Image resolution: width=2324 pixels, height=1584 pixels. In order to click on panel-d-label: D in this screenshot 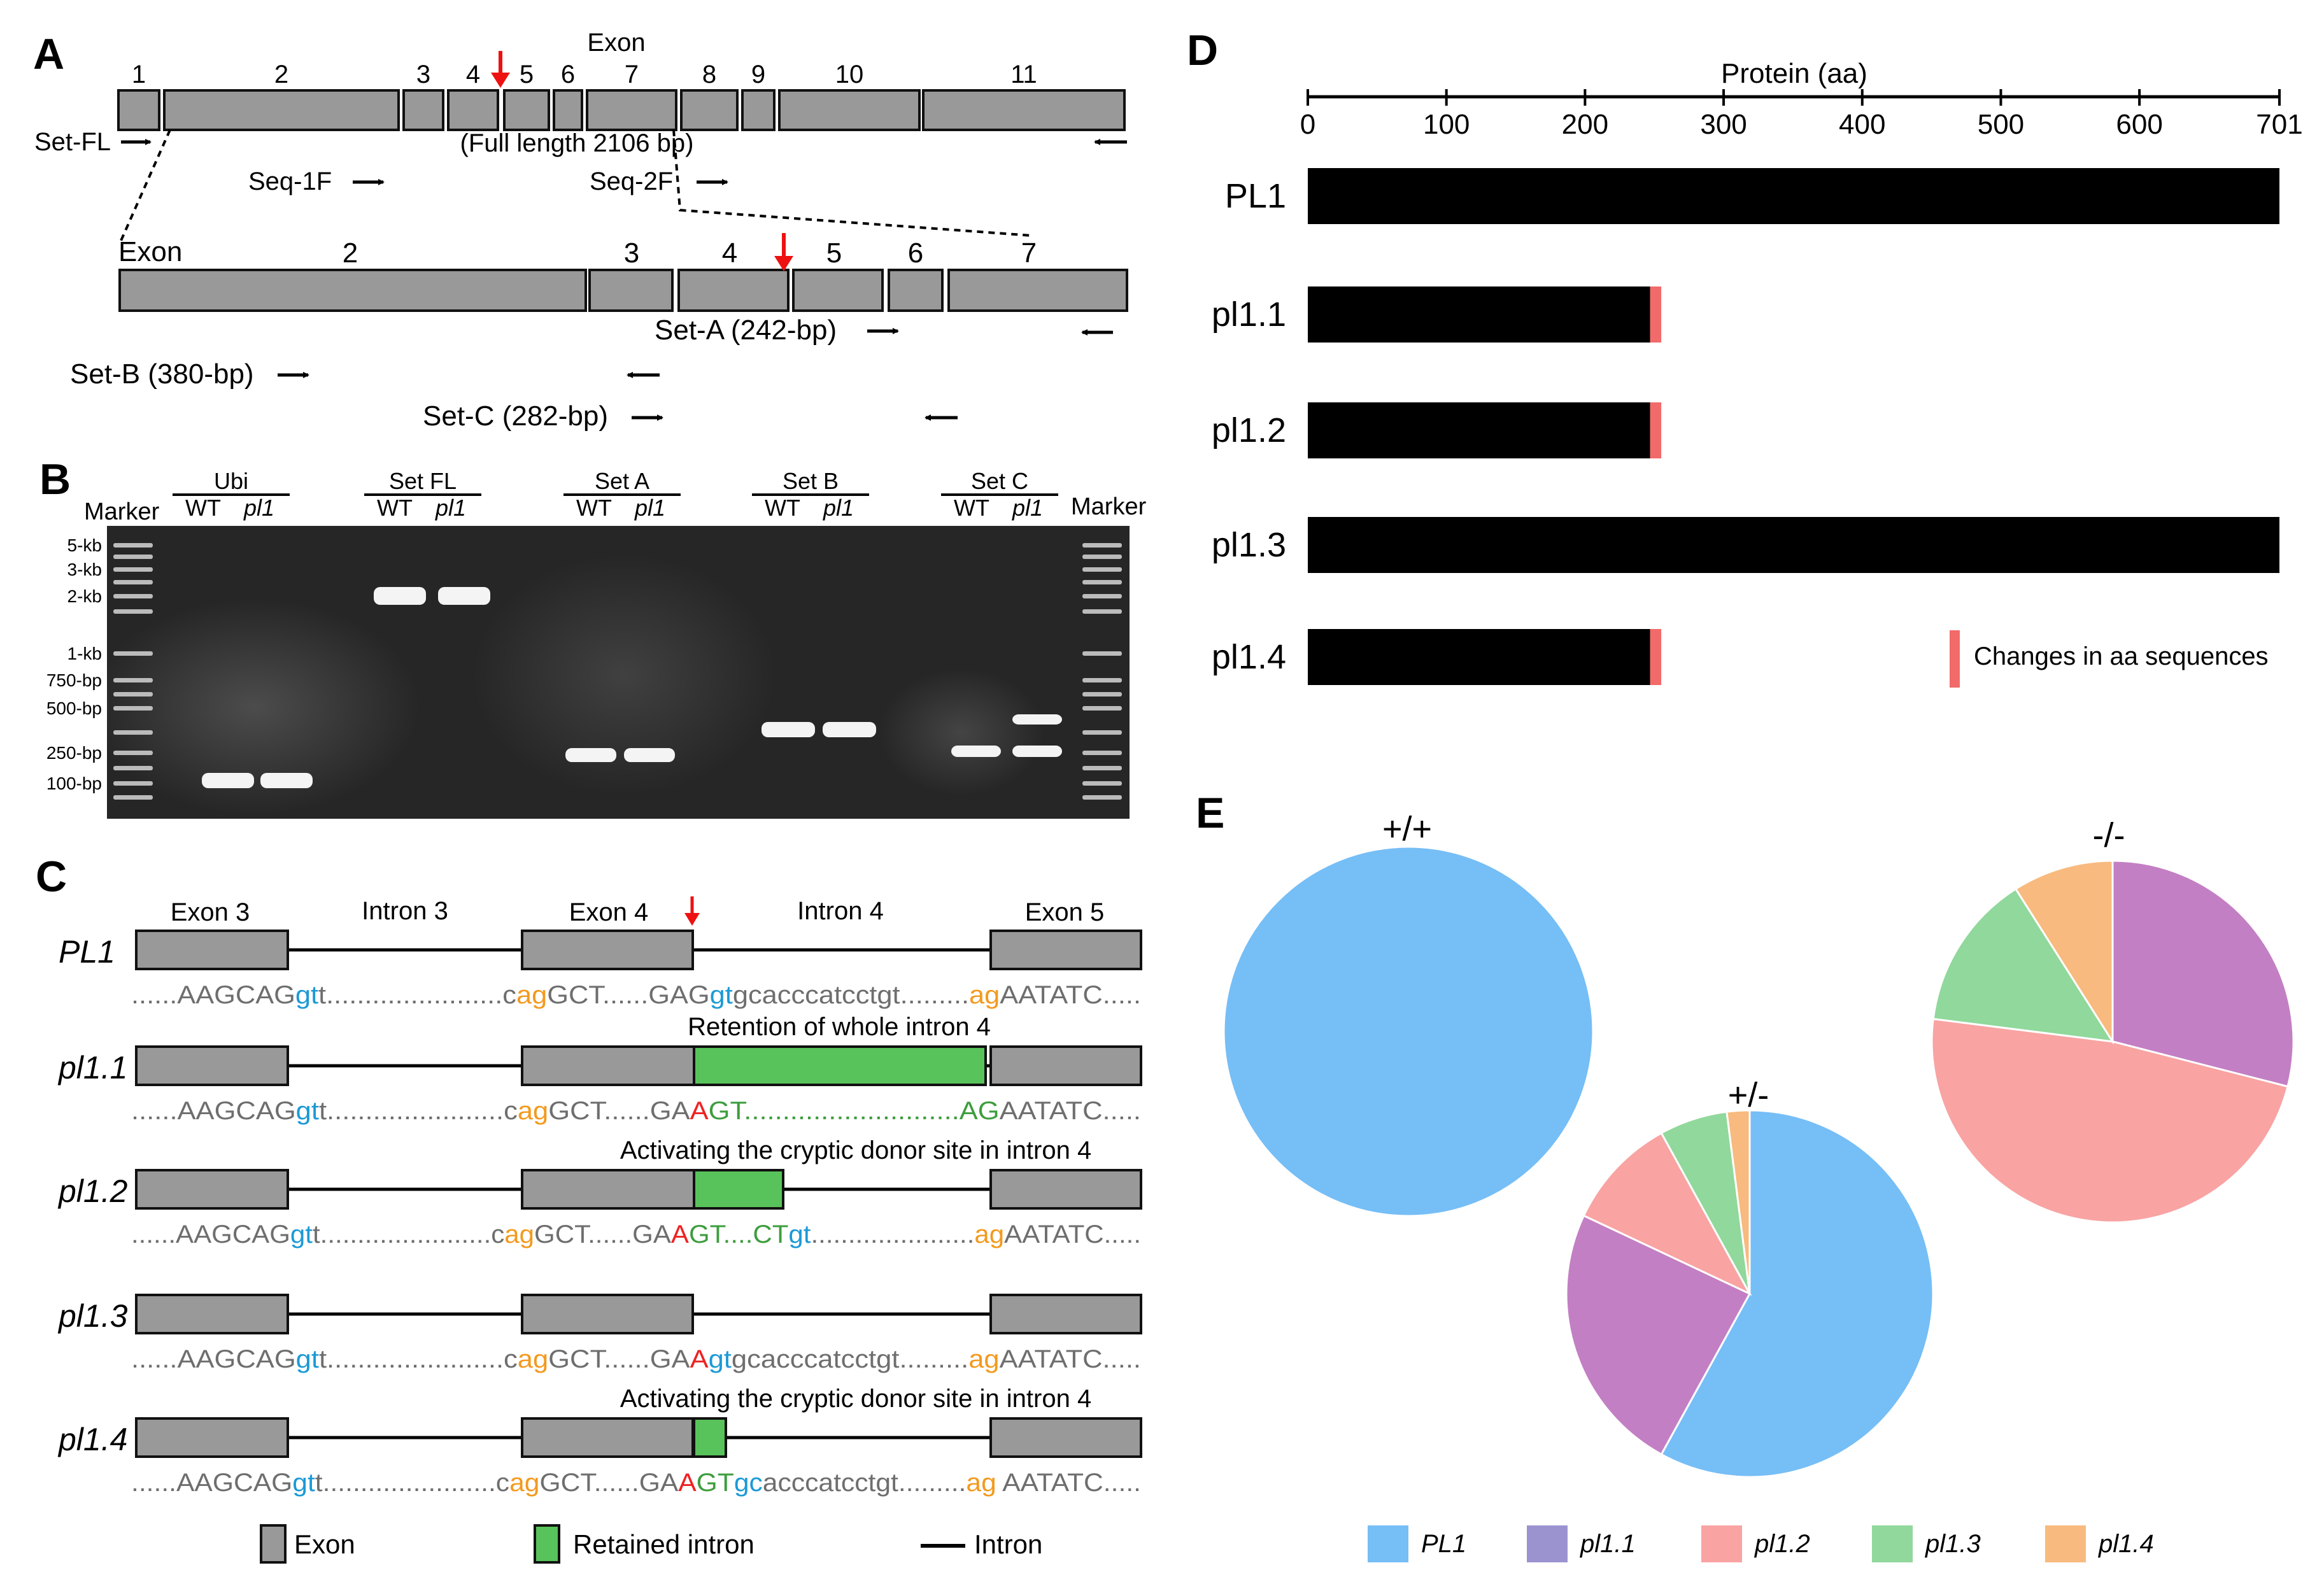, I will do `click(1202, 50)`.